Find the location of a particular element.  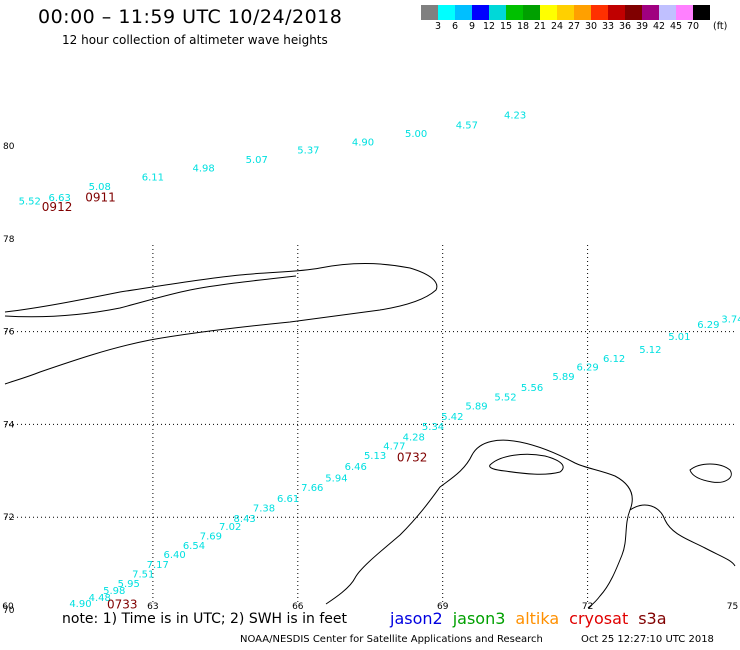

wave-height-value: 7.69 is located at coordinates (211, 536).